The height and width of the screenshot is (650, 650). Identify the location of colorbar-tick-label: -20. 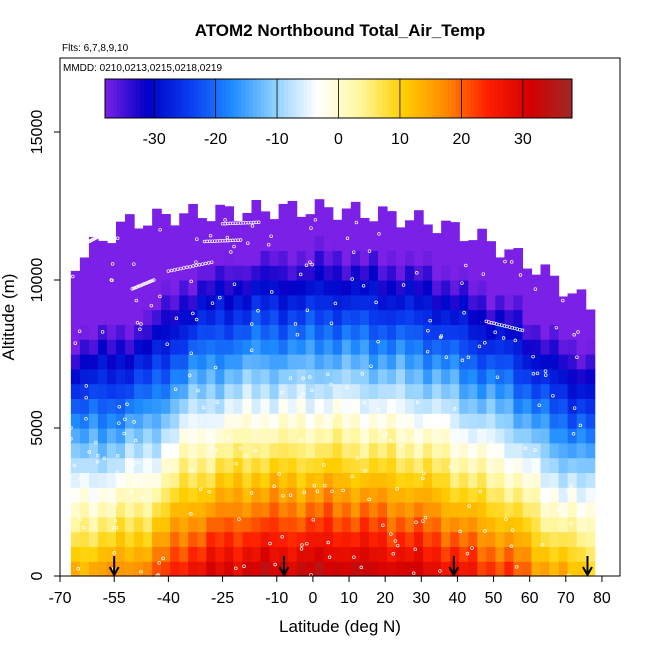
(215, 139).